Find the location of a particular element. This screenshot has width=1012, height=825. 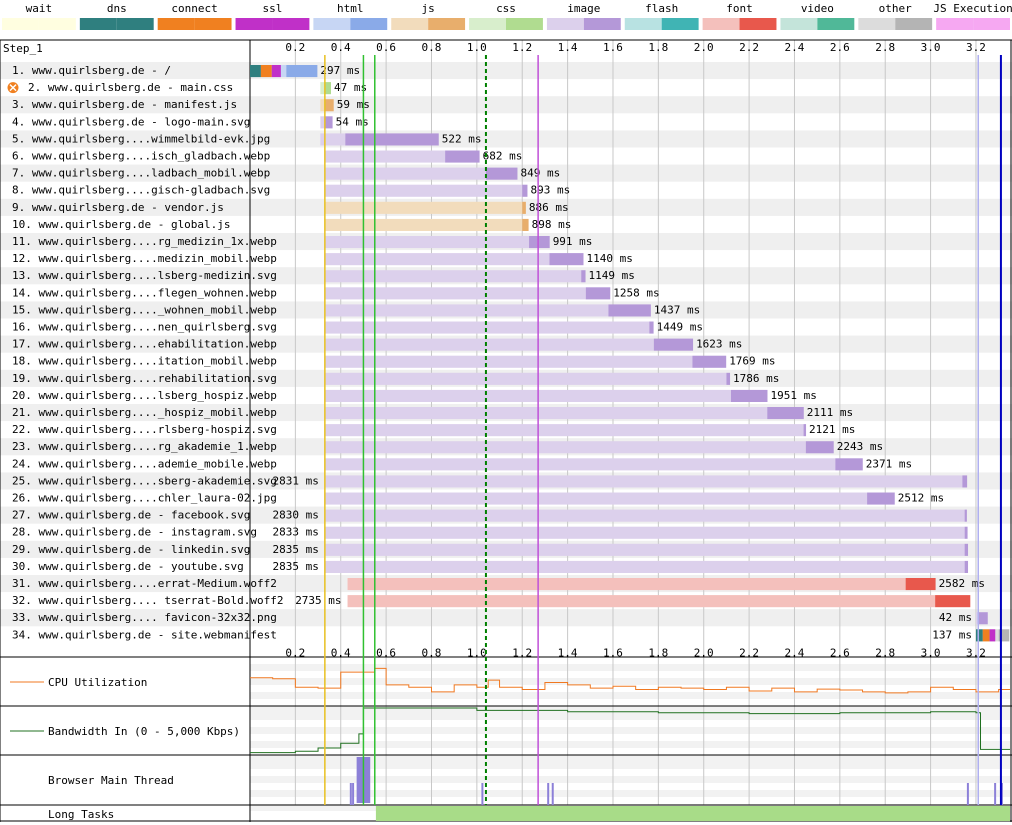

duration-label: 1449 ms is located at coordinates (680, 327).